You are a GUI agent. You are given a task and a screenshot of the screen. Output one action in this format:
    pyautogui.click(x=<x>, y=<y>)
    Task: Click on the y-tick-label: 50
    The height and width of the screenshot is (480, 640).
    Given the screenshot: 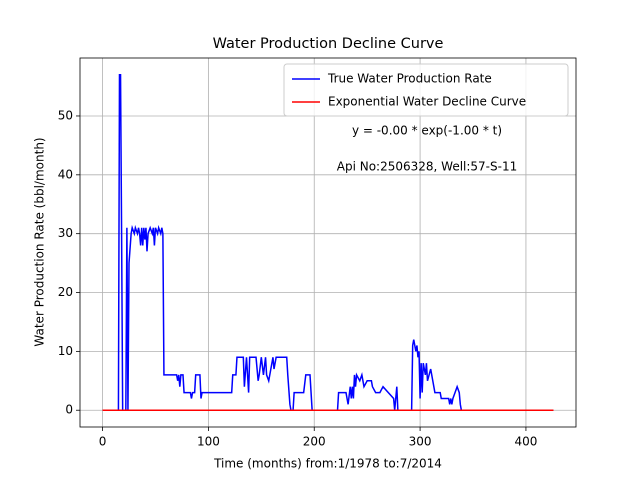 What is the action you would take?
    pyautogui.click(x=65, y=115)
    